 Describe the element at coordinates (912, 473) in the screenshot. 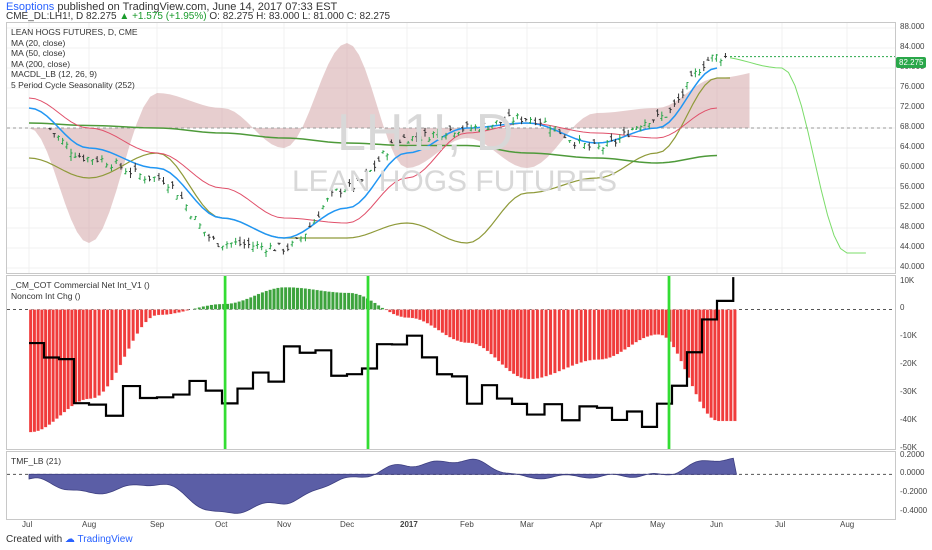

I see `axis-tick-label: 0.0000` at that location.